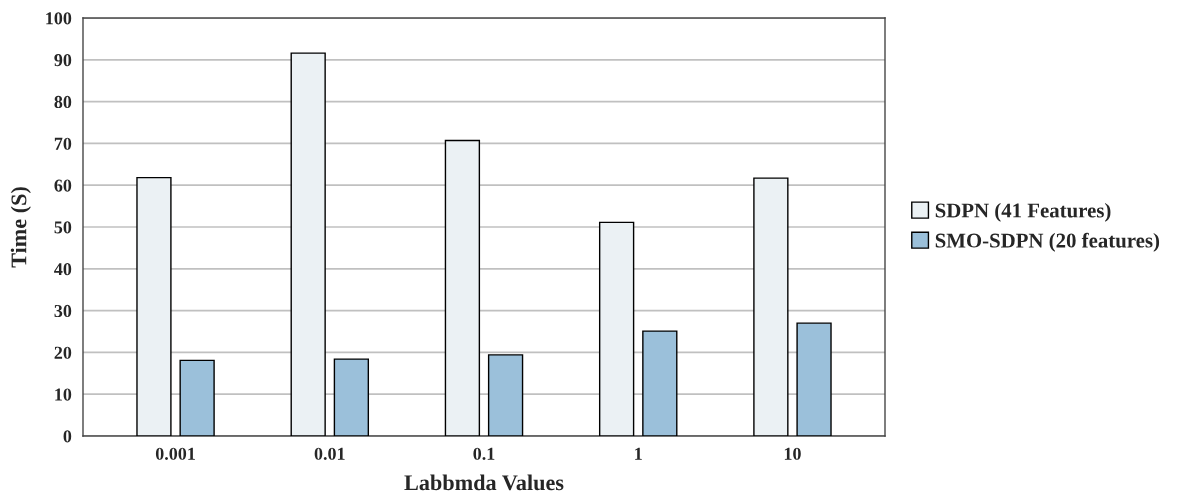 The height and width of the screenshot is (497, 1181). What do you see at coordinates (63, 352) in the screenshot?
I see `y-tick-label: 20` at bounding box center [63, 352].